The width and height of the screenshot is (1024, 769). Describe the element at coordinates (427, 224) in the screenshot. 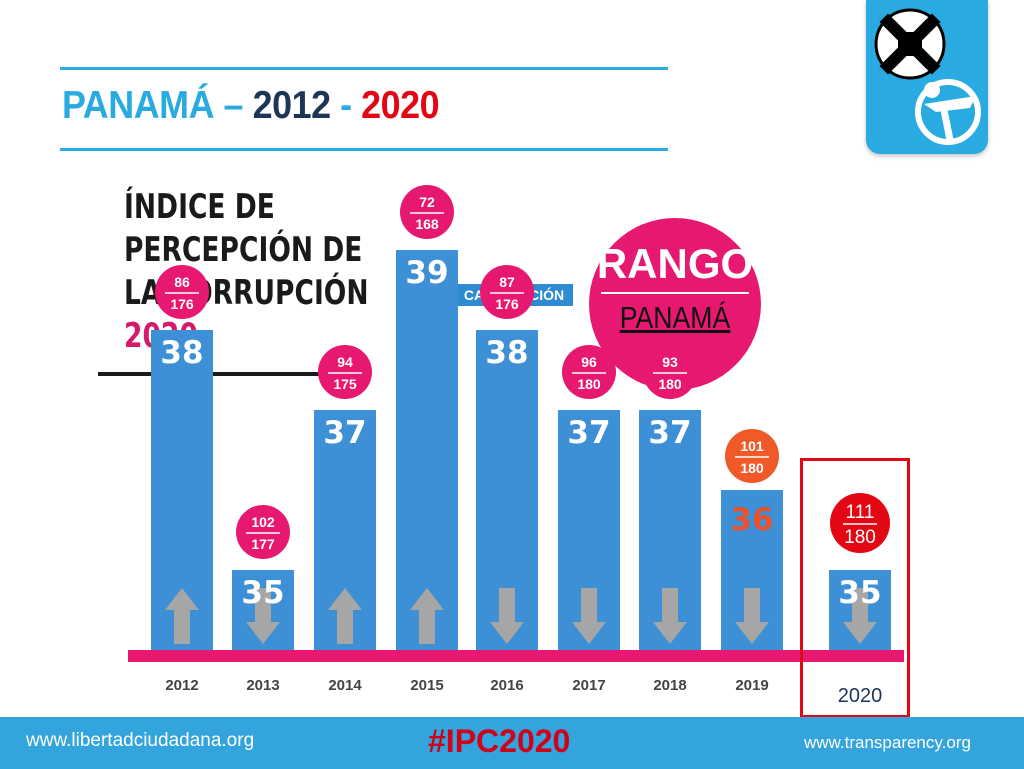

I see `rank-total-2015: 168` at that location.